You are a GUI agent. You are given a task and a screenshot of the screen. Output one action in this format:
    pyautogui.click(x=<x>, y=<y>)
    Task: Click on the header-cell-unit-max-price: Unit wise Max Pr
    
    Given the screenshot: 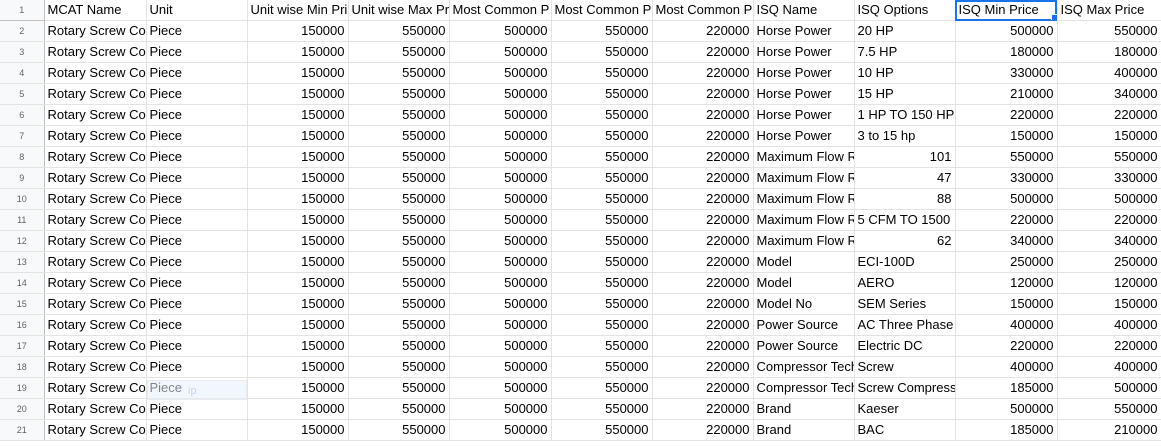 What is the action you would take?
    pyautogui.click(x=399, y=10)
    